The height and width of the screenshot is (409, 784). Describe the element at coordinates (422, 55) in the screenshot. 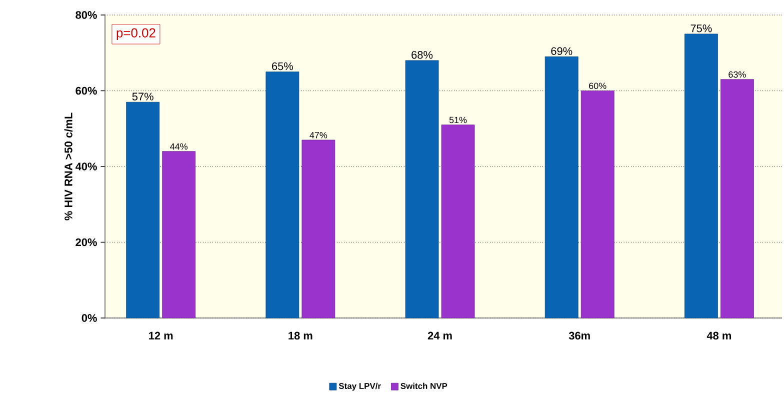

I see `data-label: 68%` at that location.